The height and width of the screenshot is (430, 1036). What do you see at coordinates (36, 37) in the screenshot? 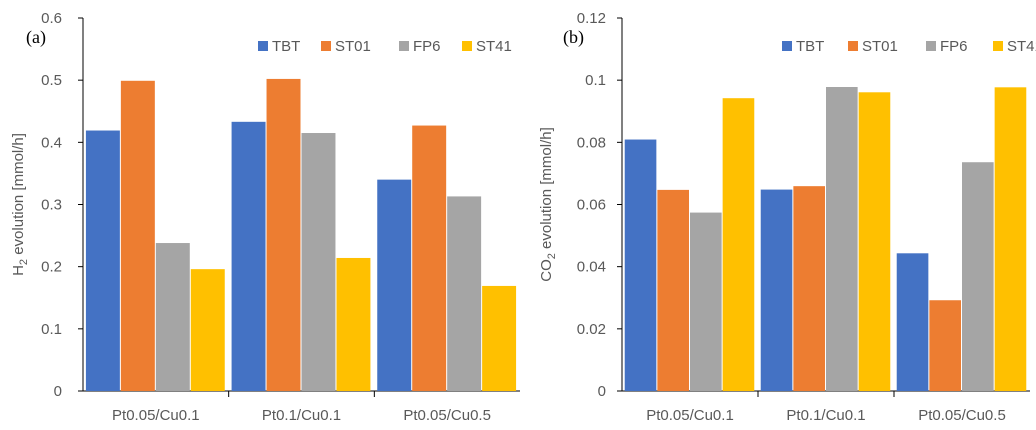
I see `panel-label: (a)` at bounding box center [36, 37].